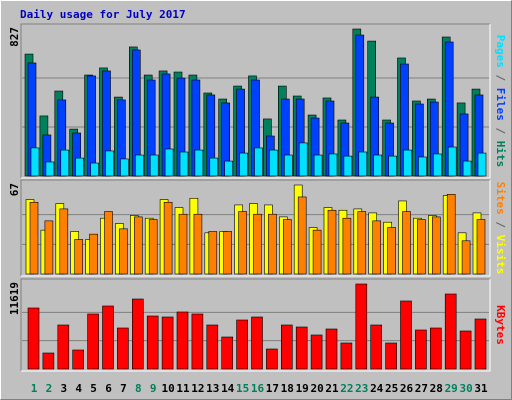 Image resolution: width=512 pixels, height=400 pixels. Describe the element at coordinates (108, 388) in the screenshot. I see `x-tick-label: 6` at that location.